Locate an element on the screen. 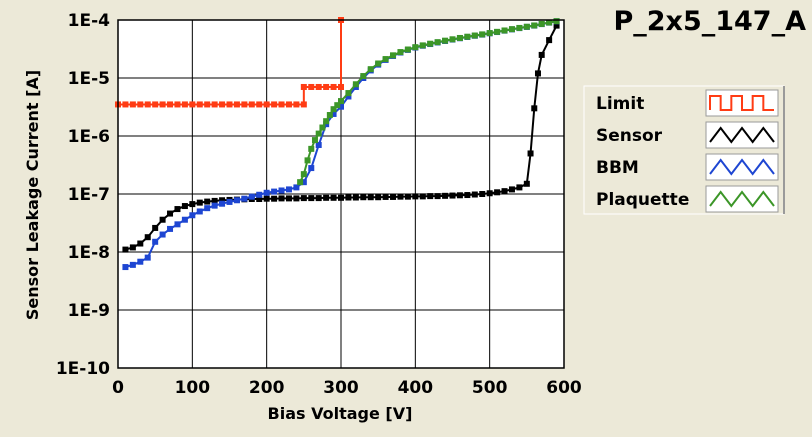 This screenshot has width=812, height=437. y-tick-label: 1E-7 is located at coordinates (89, 195).